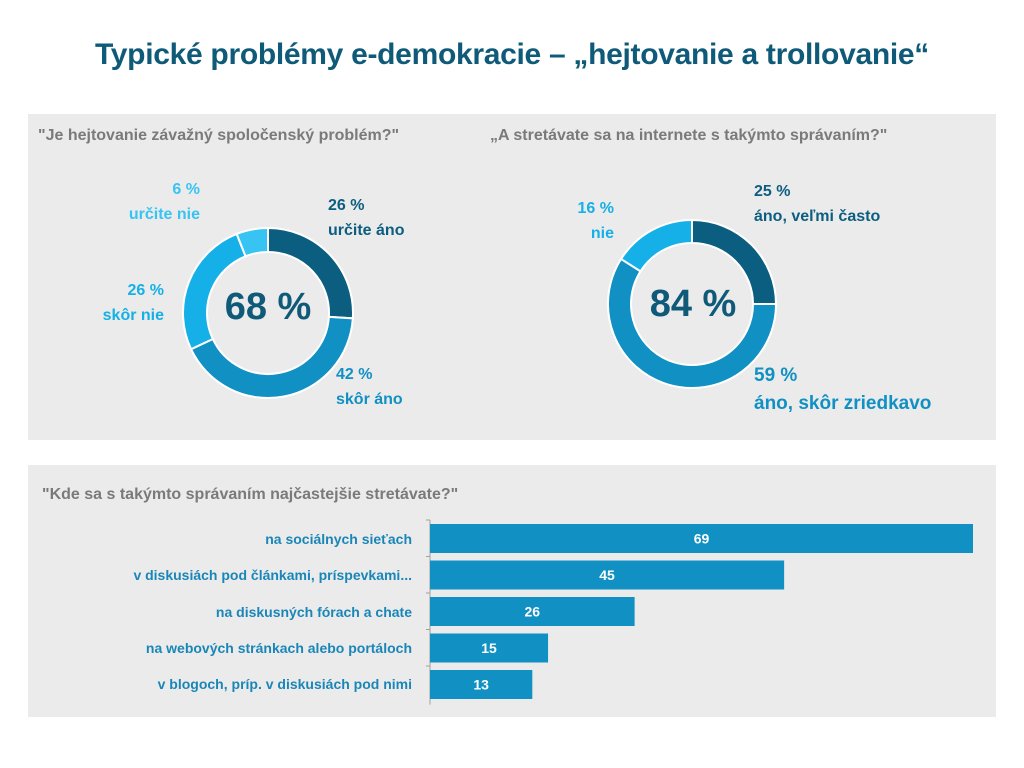  What do you see at coordinates (842, 390) in the screenshot?
I see `donut2-slice1-label: 59 % áno, skôr zriedkavo` at bounding box center [842, 390].